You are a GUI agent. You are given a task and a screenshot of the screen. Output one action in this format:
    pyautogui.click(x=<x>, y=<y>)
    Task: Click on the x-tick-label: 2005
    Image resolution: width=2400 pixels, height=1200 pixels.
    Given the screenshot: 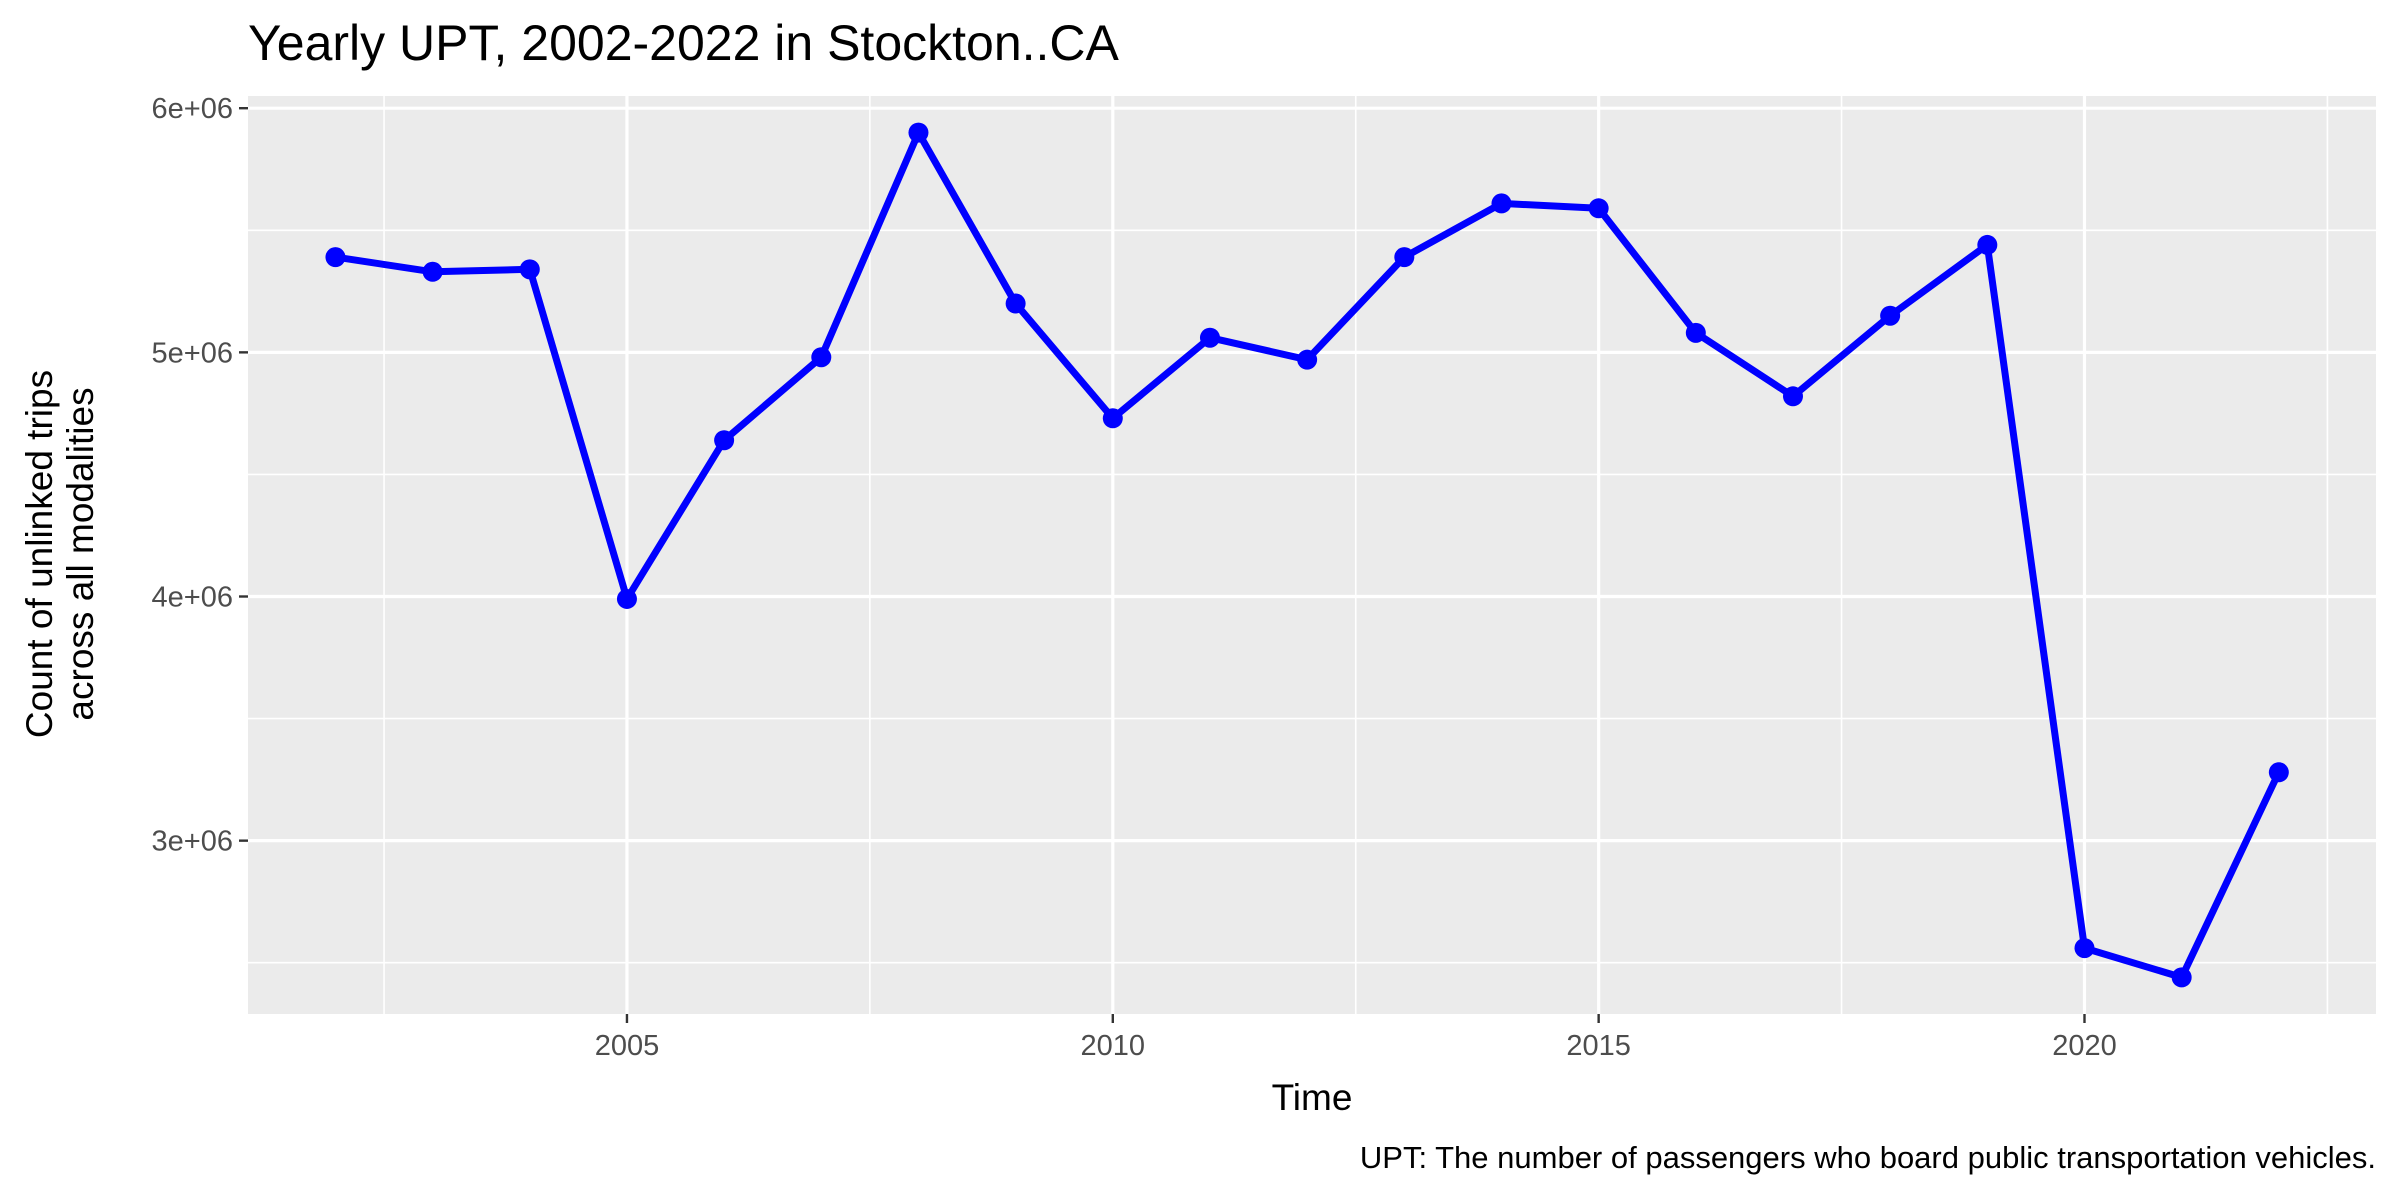 What is the action you would take?
    pyautogui.click(x=627, y=1046)
    